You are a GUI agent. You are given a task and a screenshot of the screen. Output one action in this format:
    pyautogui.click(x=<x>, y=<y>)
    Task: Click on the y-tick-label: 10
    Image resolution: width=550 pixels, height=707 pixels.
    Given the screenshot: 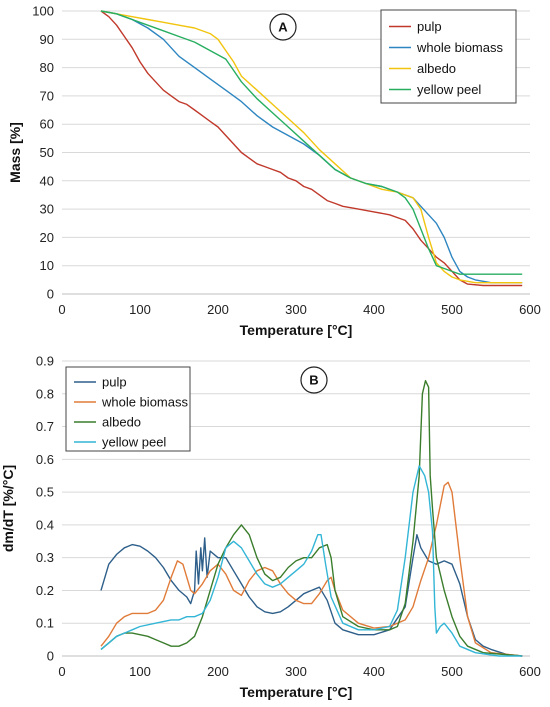 What is the action you would take?
    pyautogui.click(x=47, y=265)
    